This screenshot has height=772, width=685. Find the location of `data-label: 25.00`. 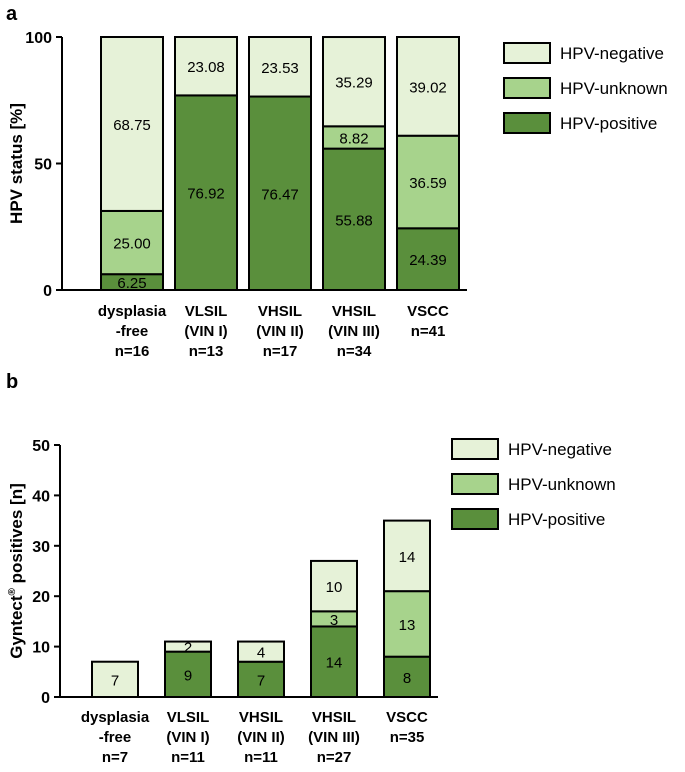

data-label: 25.00 is located at coordinates (132, 244).